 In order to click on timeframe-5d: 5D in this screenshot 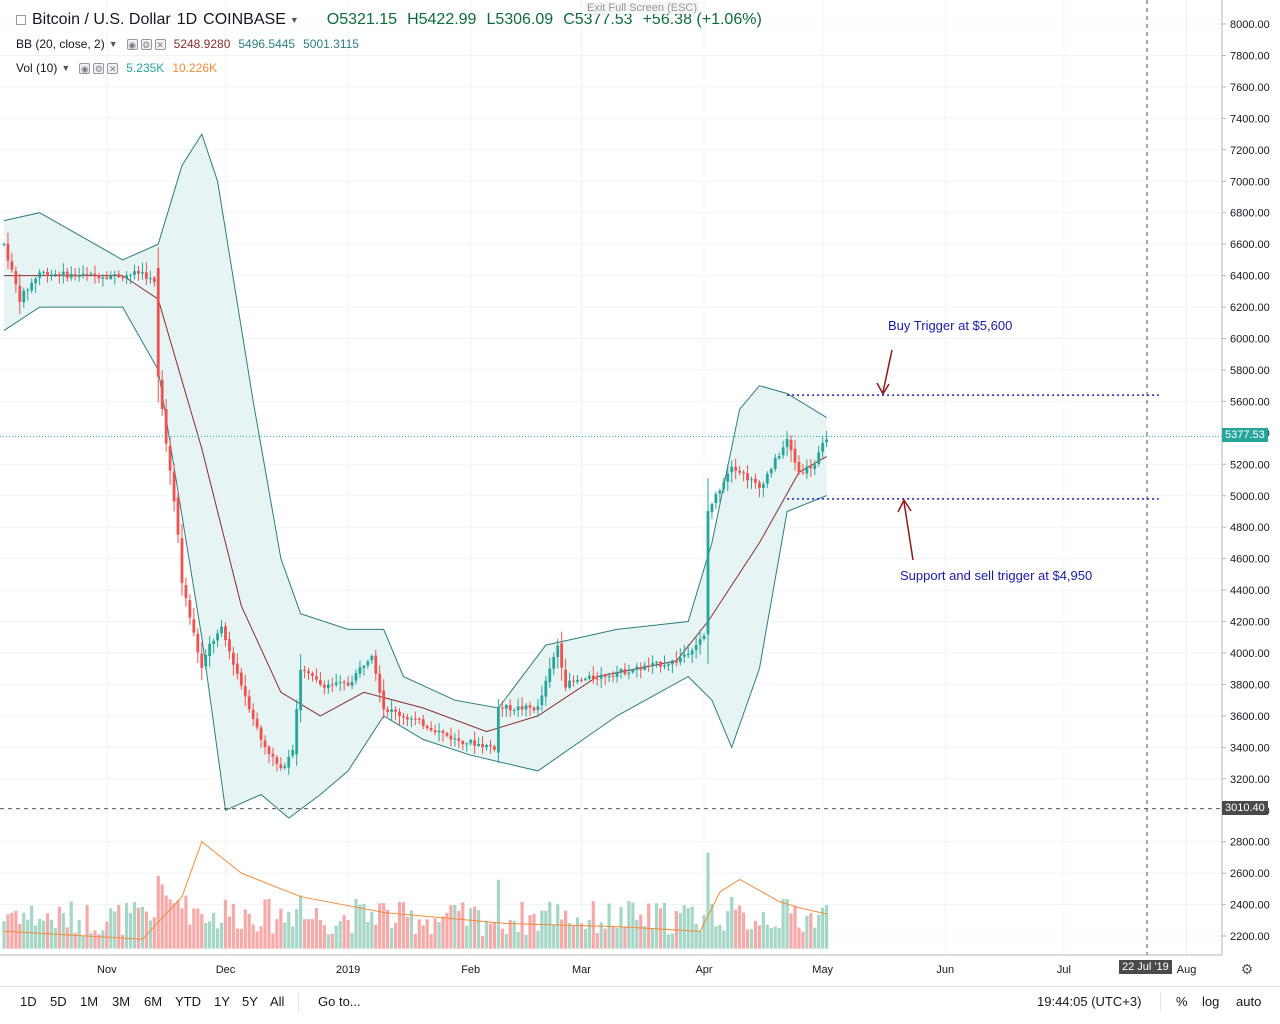, I will do `click(58, 1001)`.